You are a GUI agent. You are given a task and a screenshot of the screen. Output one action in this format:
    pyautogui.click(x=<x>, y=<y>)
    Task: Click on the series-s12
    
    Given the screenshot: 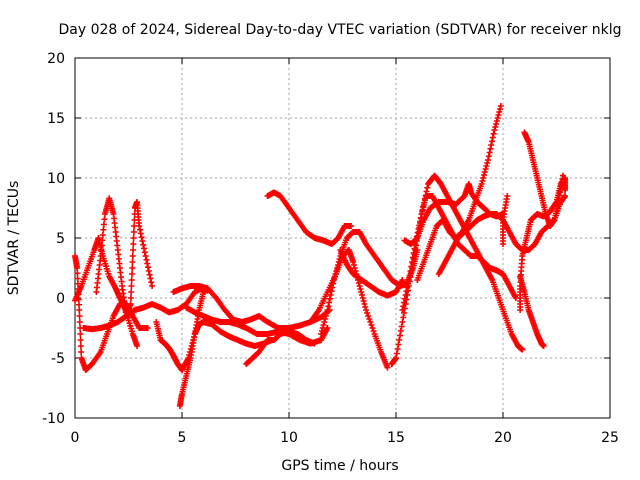 What is the action you would take?
    pyautogui.click(x=369, y=283)
    